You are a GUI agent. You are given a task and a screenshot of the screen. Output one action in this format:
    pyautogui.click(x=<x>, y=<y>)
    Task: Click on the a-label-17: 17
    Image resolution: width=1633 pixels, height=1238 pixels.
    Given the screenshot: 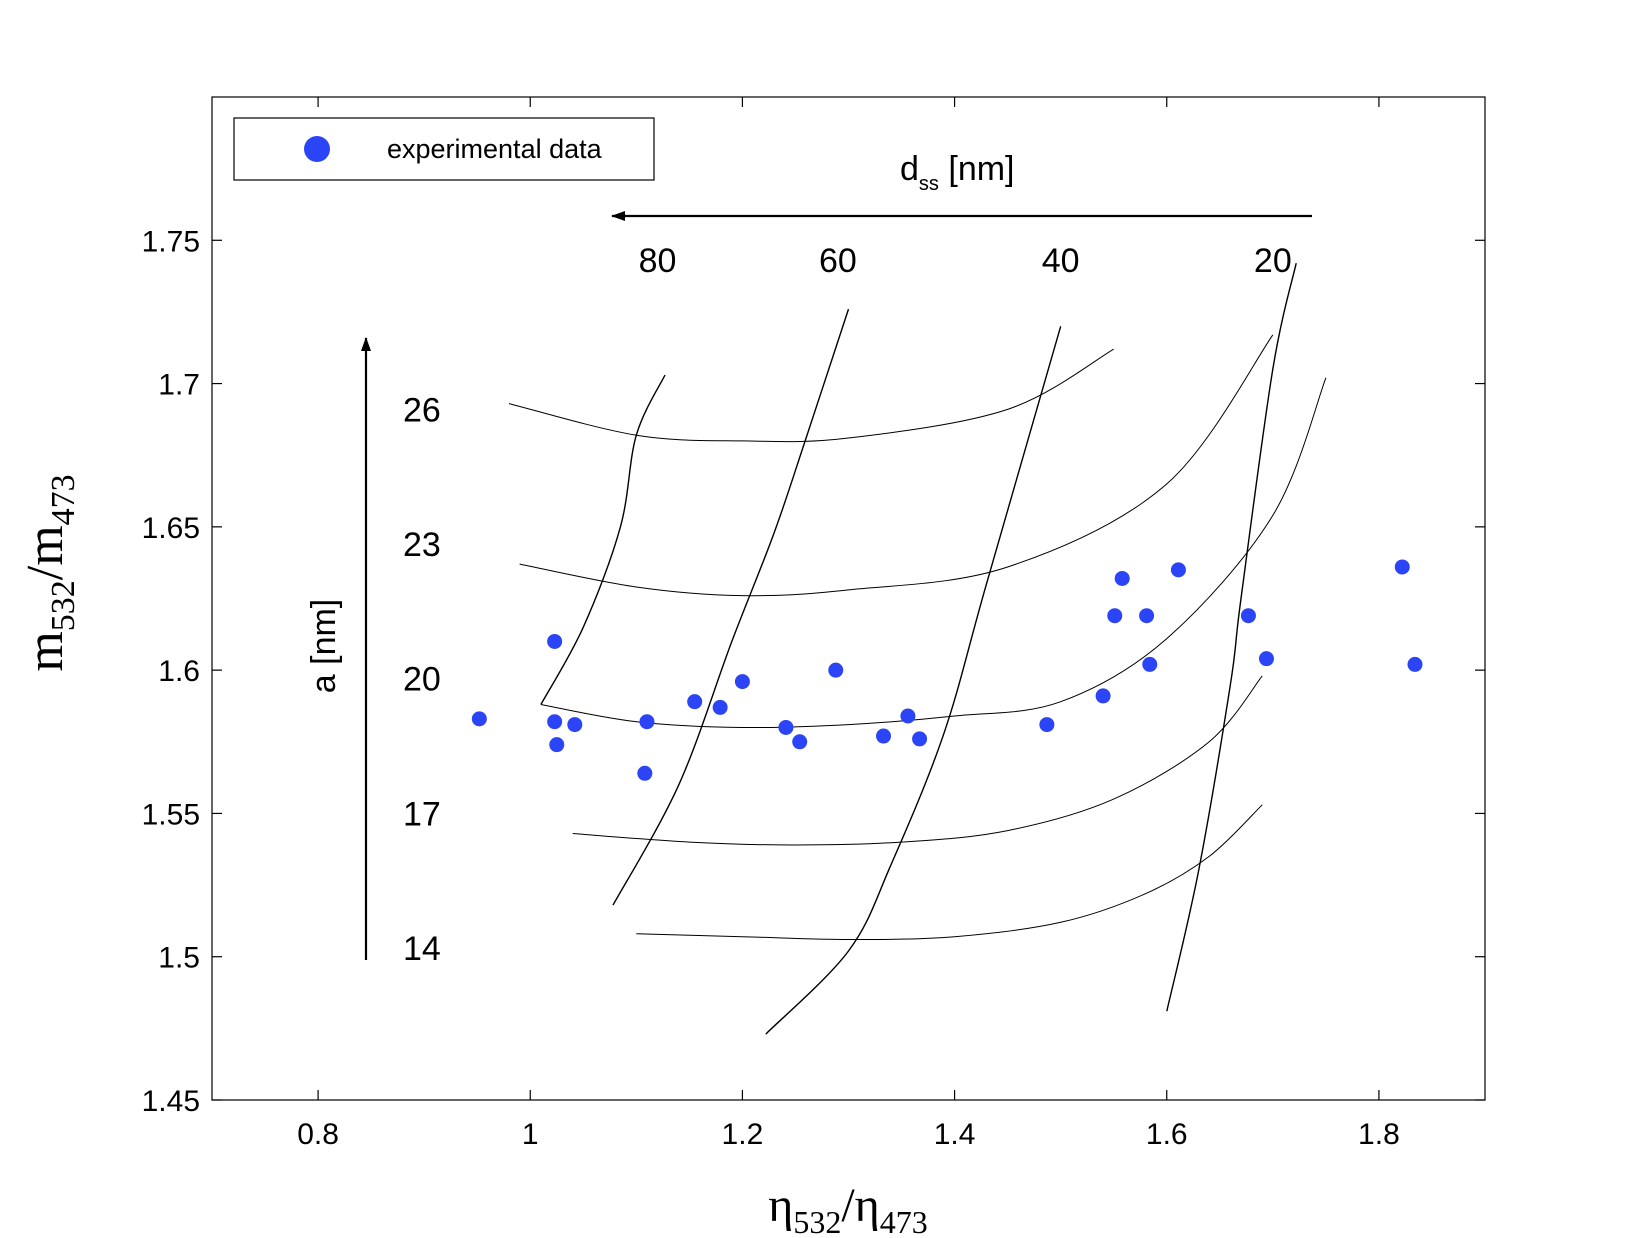 What is the action you would take?
    pyautogui.click(x=422, y=814)
    